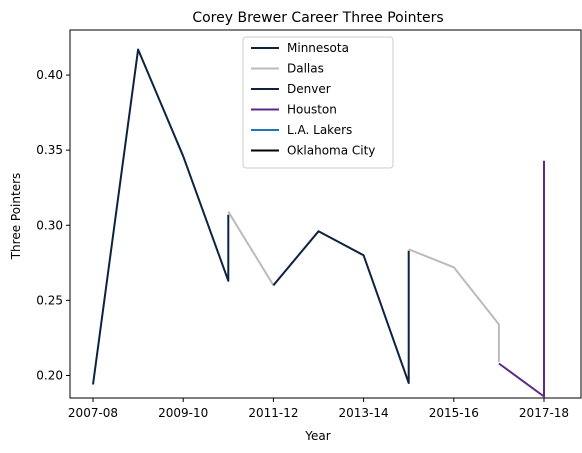  Describe the element at coordinates (317, 18) in the screenshot. I see `chart-title: Corey Brewer Career Three Pointers` at that location.